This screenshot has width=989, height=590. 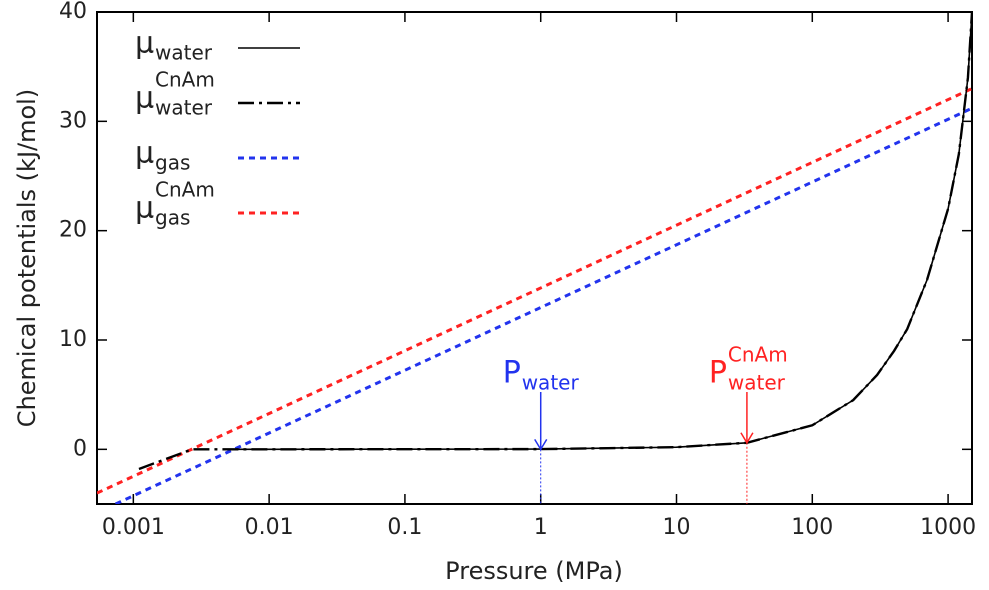 I want to click on x-tick-label: 0.01, so click(x=269, y=527).